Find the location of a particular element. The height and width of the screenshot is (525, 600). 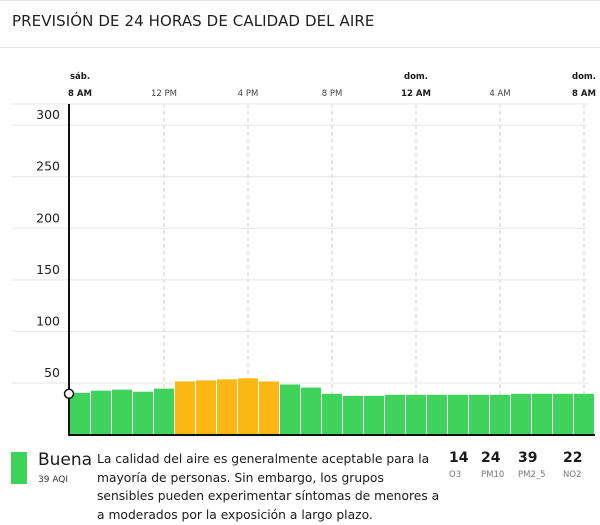

y-tick-label: 300 is located at coordinates (48, 114).